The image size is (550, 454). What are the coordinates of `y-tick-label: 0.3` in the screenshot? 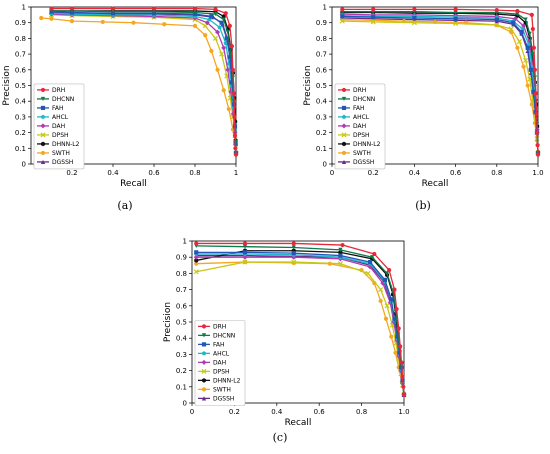 It's located at (321, 117).